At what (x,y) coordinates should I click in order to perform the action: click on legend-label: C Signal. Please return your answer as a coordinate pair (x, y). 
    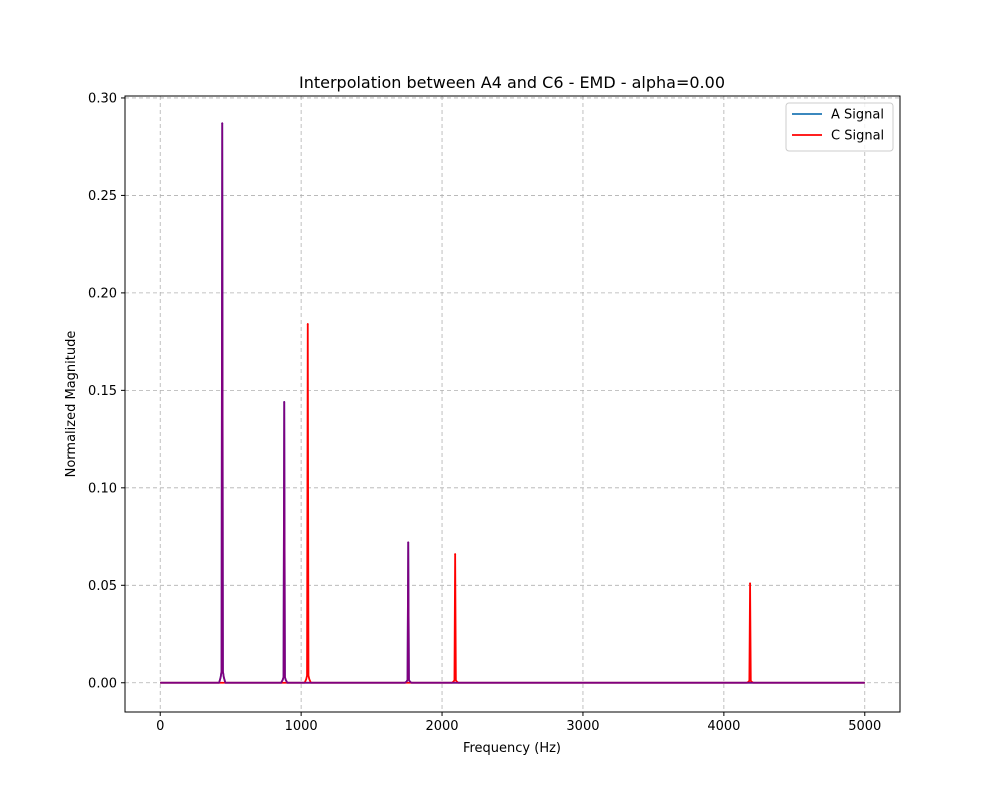
    Looking at the image, I should click on (857, 136).